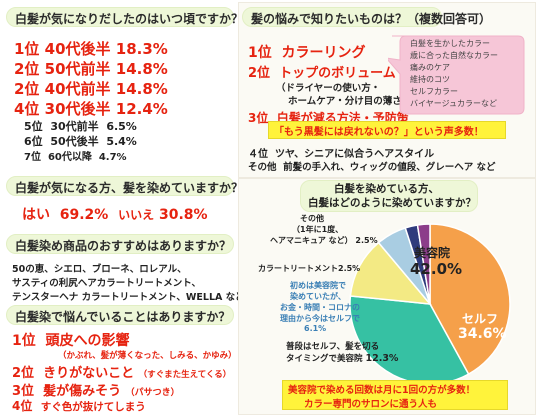  What do you see at coordinates (372, 167) in the screenshot?
I see `q5-other: その他 前髪の手入れ、ウィッグの値段、グレーヘア など` at bounding box center [372, 167].